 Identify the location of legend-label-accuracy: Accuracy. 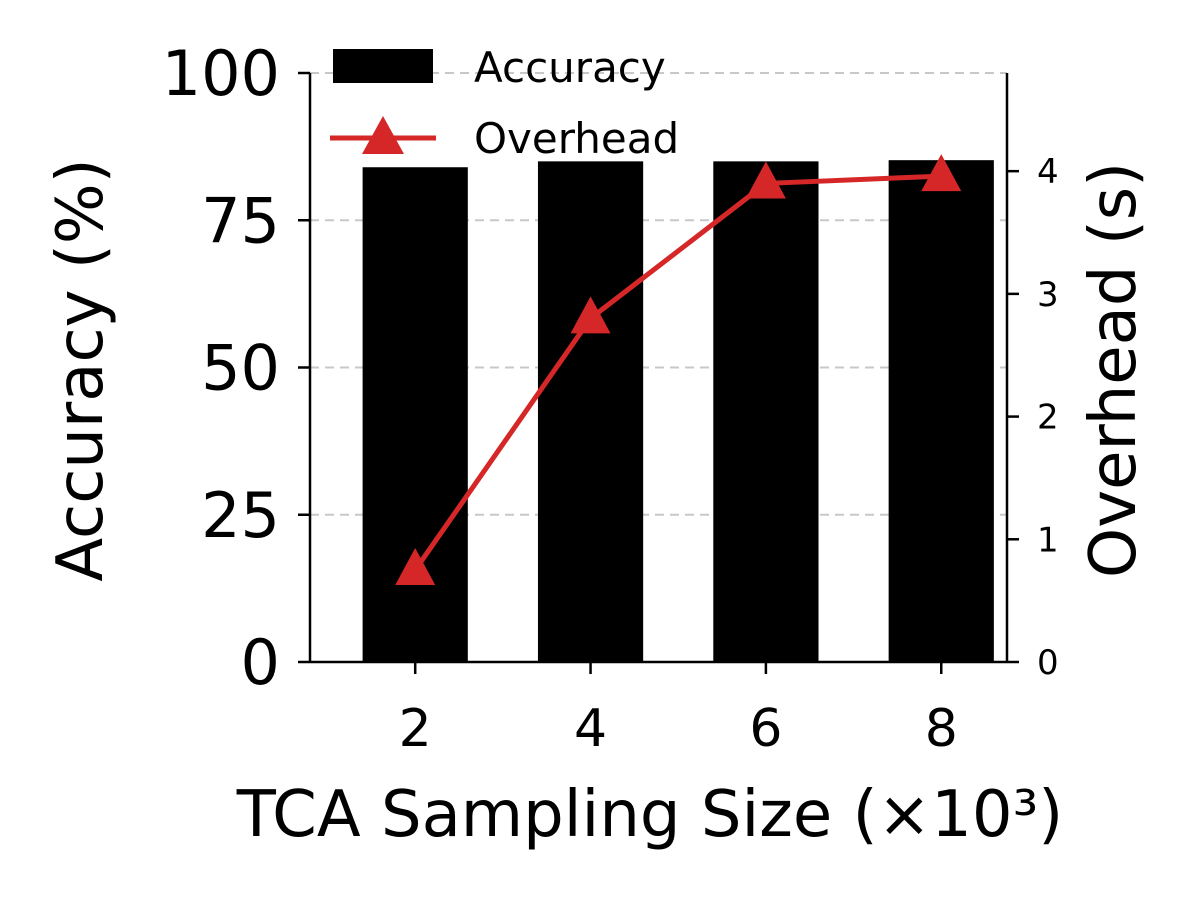
(570, 67).